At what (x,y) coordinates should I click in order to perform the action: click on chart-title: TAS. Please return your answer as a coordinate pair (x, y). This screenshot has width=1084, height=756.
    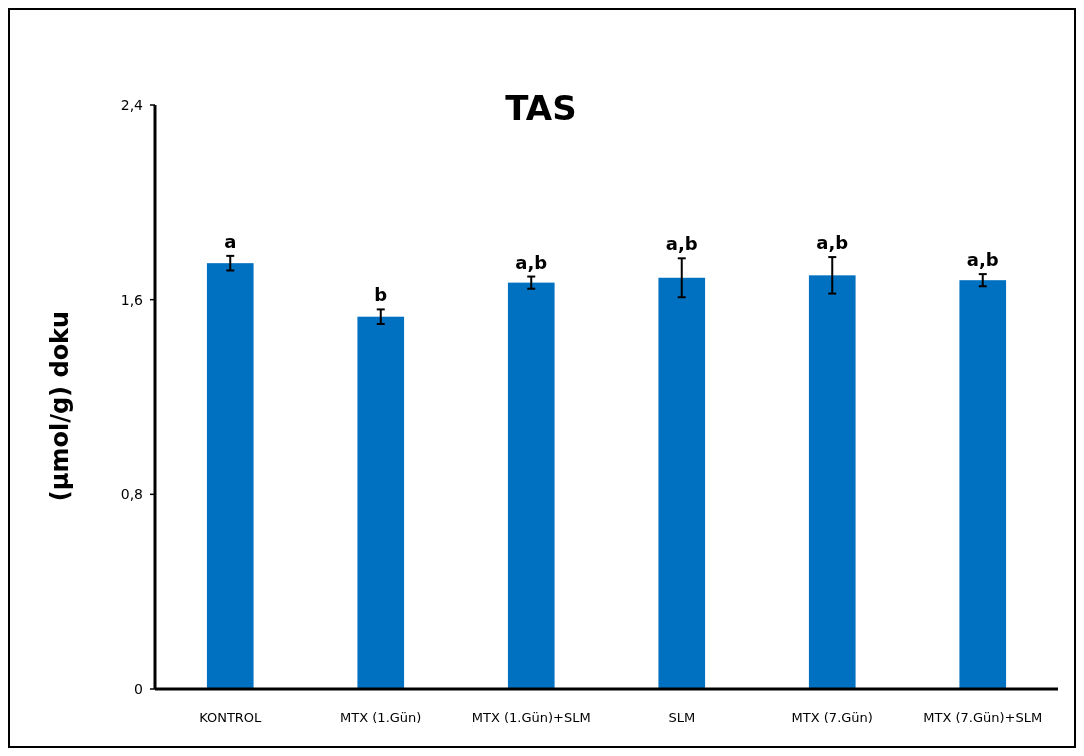
    Looking at the image, I should click on (541, 108).